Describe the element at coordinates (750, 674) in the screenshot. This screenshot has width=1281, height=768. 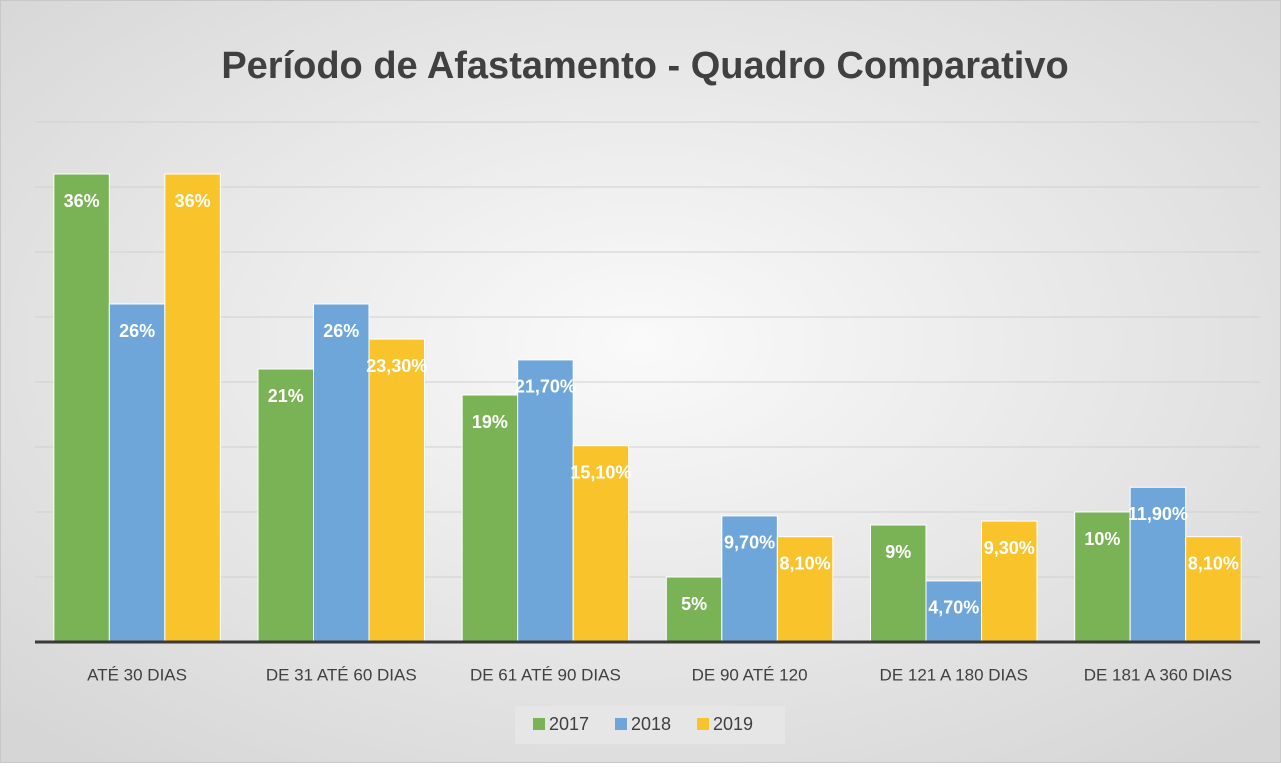
I see `x-tick-label: DE 90 ATÉ 120` at that location.